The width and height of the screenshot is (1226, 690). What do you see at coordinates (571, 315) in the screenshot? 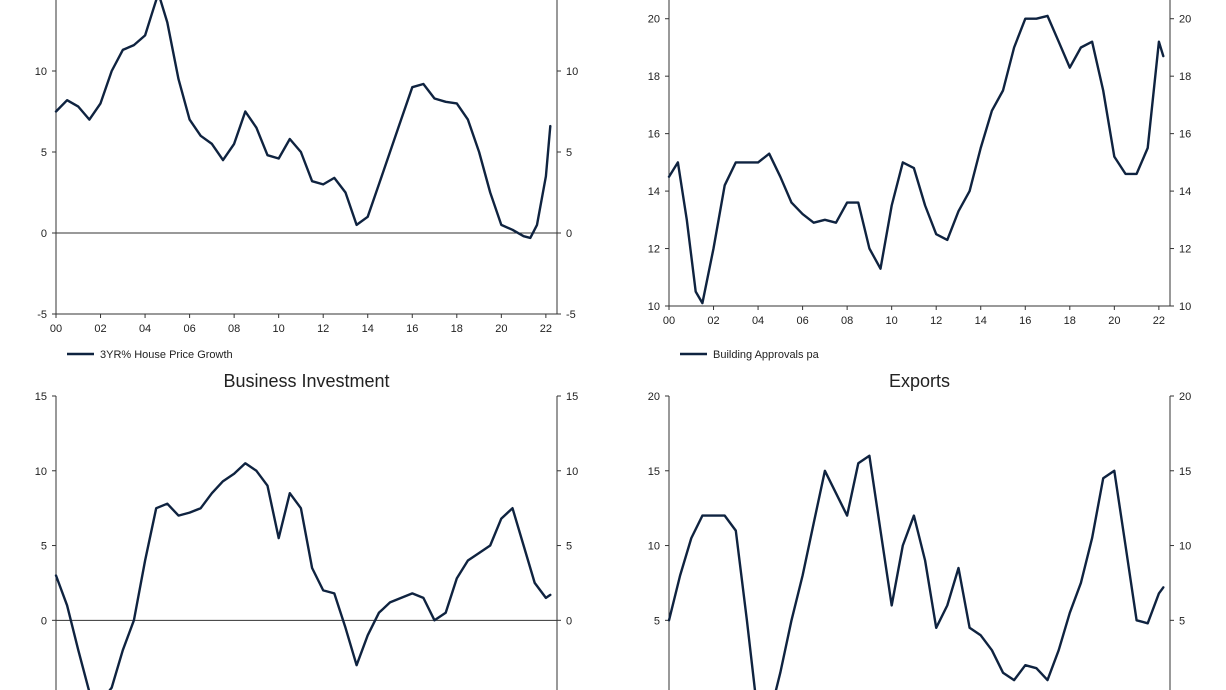
I see `y-tick-label-right: -5` at bounding box center [571, 315].